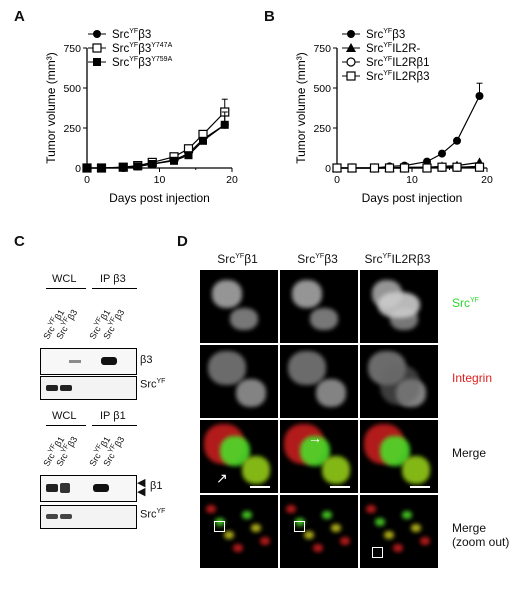  Describe the element at coordinates (141, 483) in the screenshot. I see `blot-arrow-upper-icon: ◀` at that location.